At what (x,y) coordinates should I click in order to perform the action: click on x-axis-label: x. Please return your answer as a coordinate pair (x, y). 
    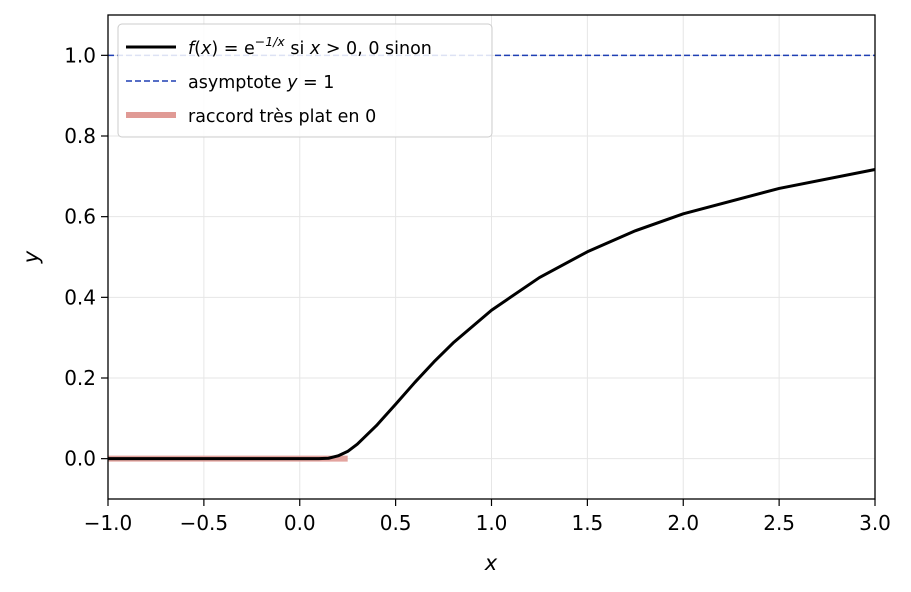
    Looking at the image, I should click on (491, 563).